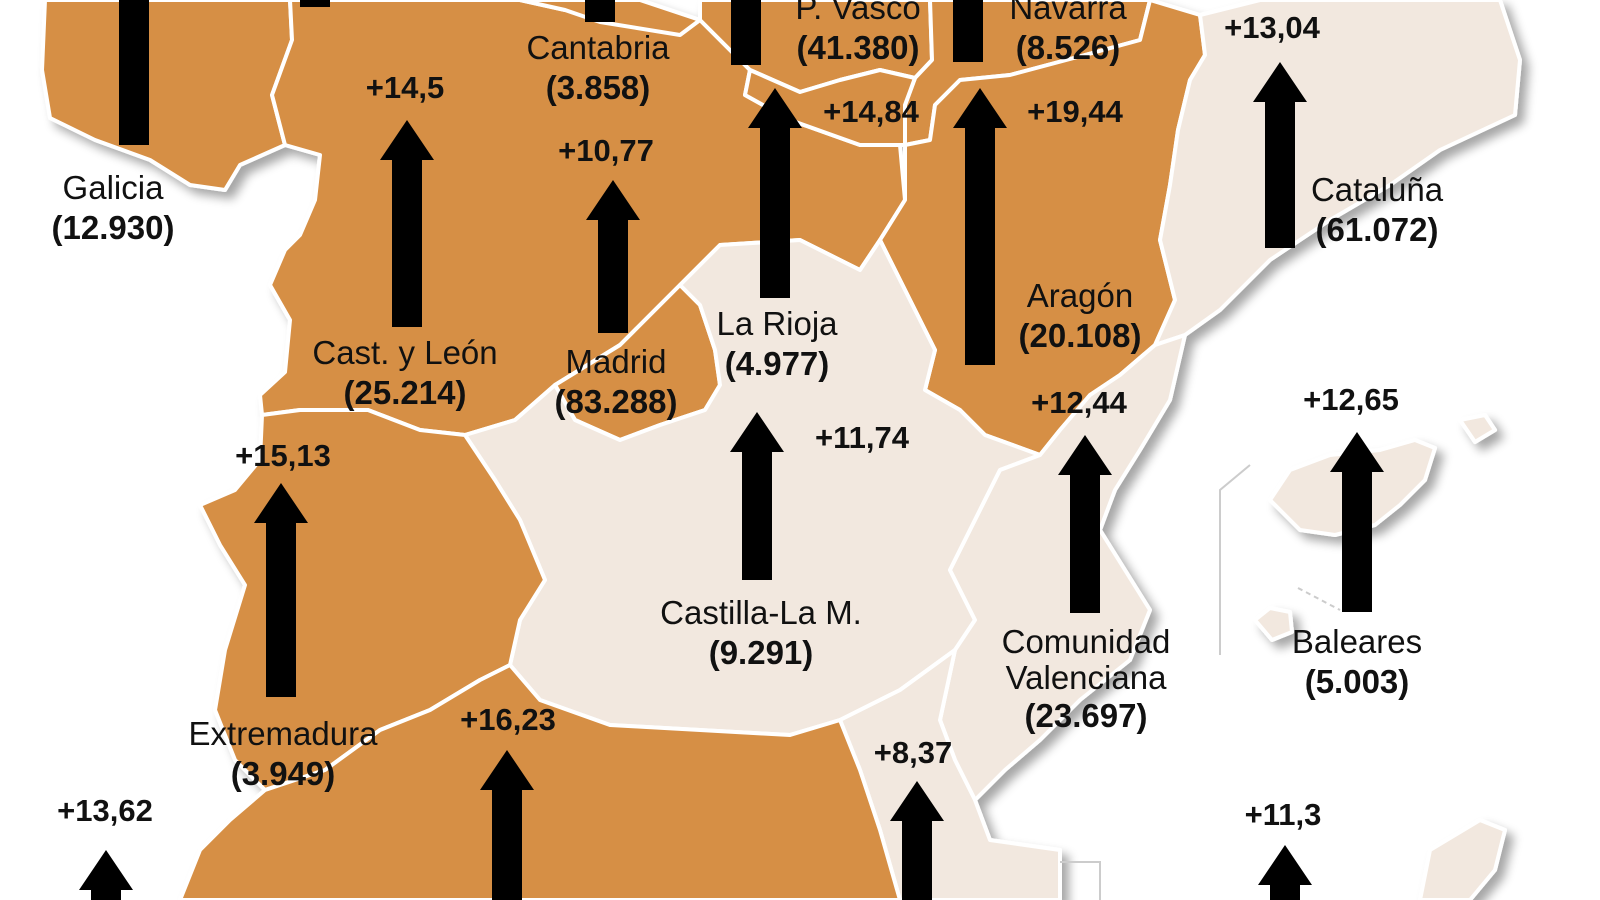 The width and height of the screenshot is (1600, 900). What do you see at coordinates (1068, 13) in the screenshot?
I see `region-name: Navarra` at bounding box center [1068, 13].